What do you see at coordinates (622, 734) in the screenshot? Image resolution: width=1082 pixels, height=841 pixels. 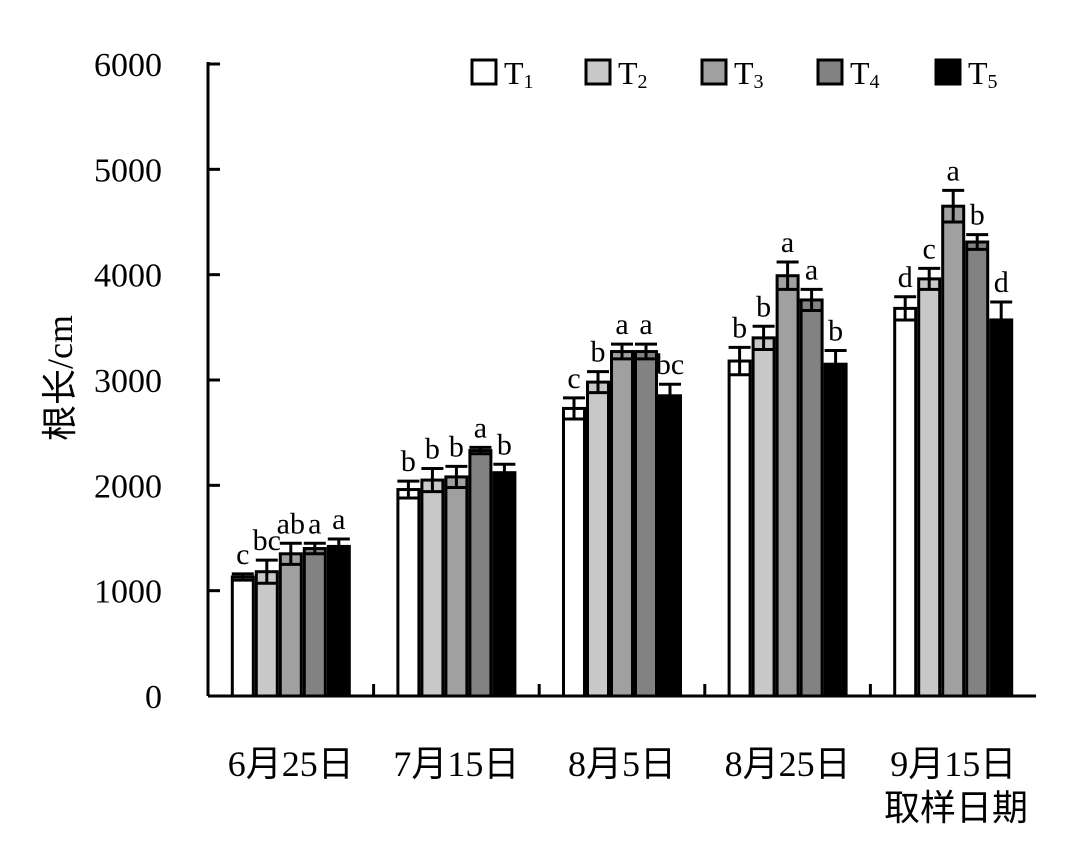 I see `x-ticks: 6月25日 7月15日 8月5日 8月25日 9月15日` at bounding box center [622, 734].